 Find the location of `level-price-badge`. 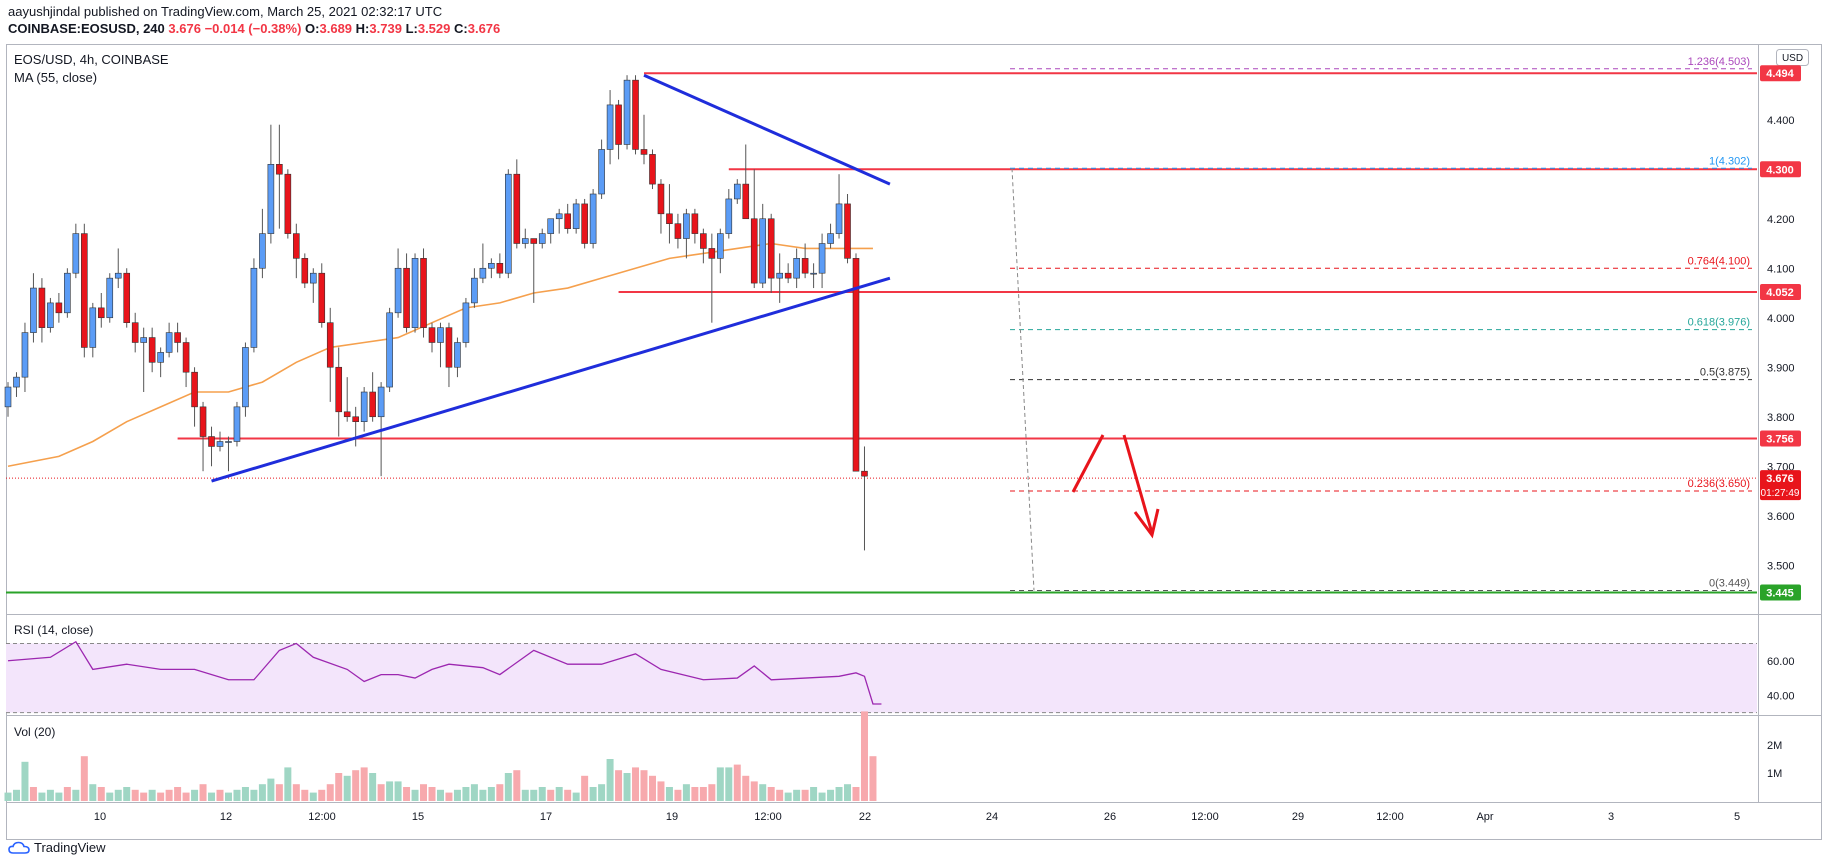

level-price-badge is located at coordinates (1780, 292).